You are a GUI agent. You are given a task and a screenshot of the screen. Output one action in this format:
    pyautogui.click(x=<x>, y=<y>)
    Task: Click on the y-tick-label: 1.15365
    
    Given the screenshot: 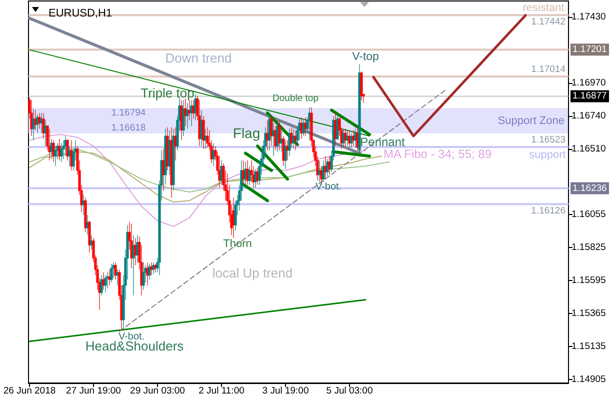 What is the action you would take?
    pyautogui.click(x=589, y=313)
    